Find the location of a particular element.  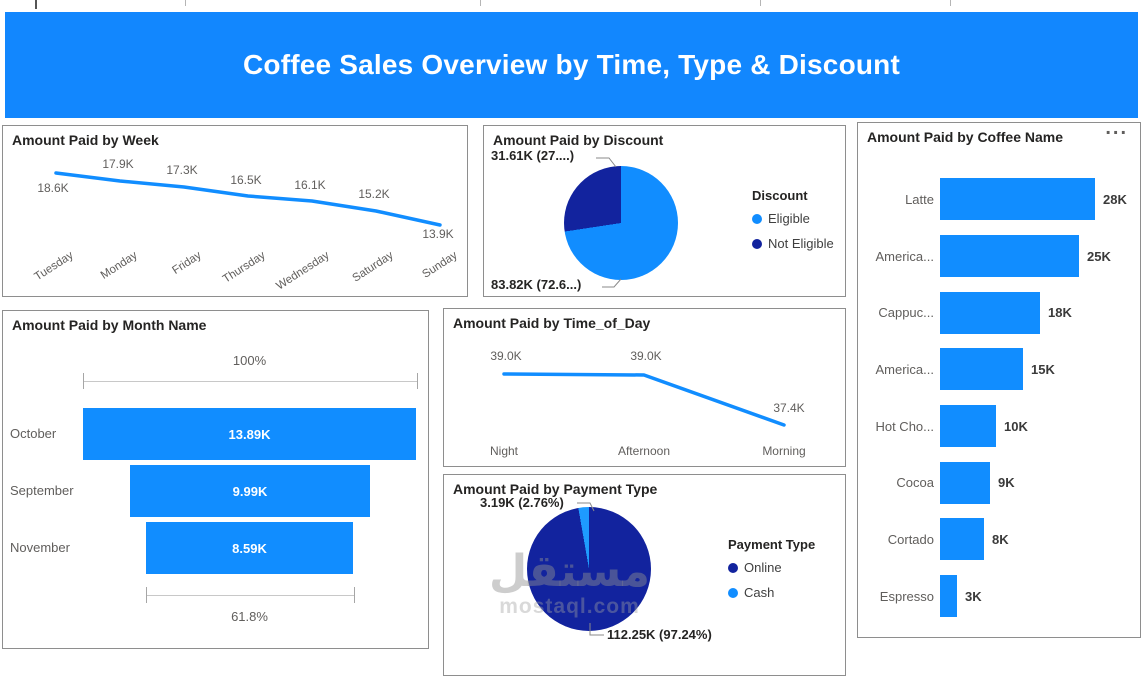

discount-slice-label-eligible: 83.82K (72.6...) is located at coordinates (536, 284).